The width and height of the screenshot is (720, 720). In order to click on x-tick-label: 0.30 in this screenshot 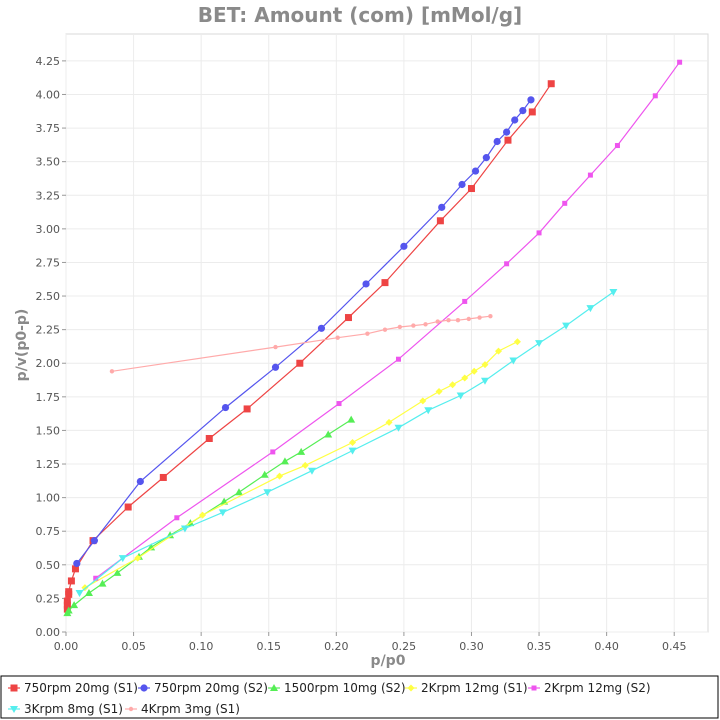, I will do `click(471, 646)`.